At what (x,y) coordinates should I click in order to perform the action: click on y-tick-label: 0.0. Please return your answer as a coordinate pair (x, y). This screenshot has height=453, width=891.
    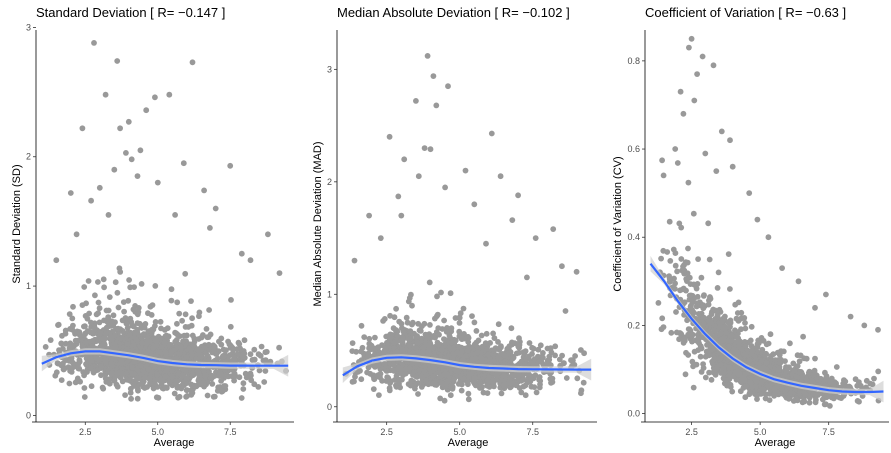
    Looking at the image, I should click on (633, 414).